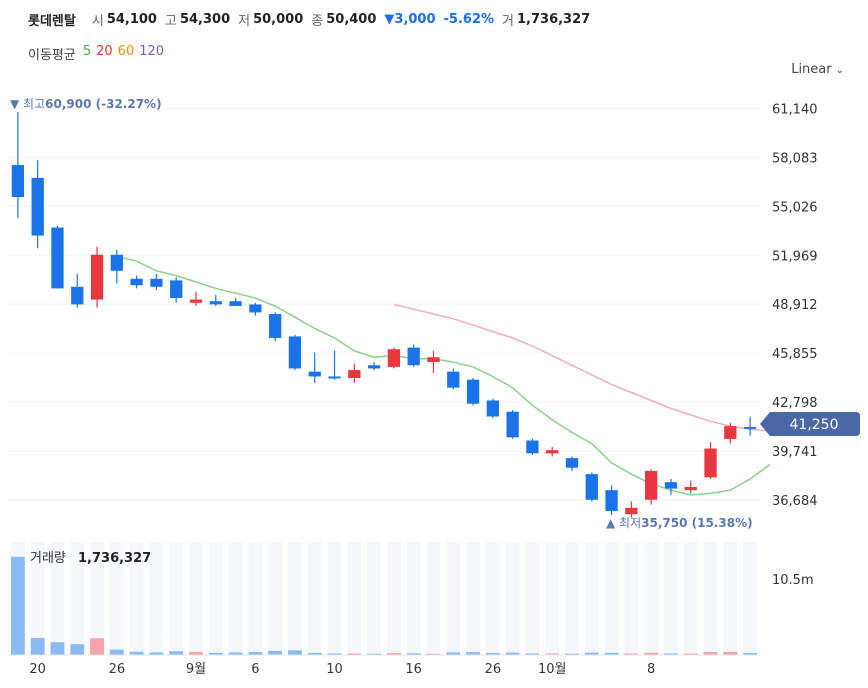 The width and height of the screenshot is (868, 688). Describe the element at coordinates (351, 19) in the screenshot. I see `close-value: 50,400` at that location.